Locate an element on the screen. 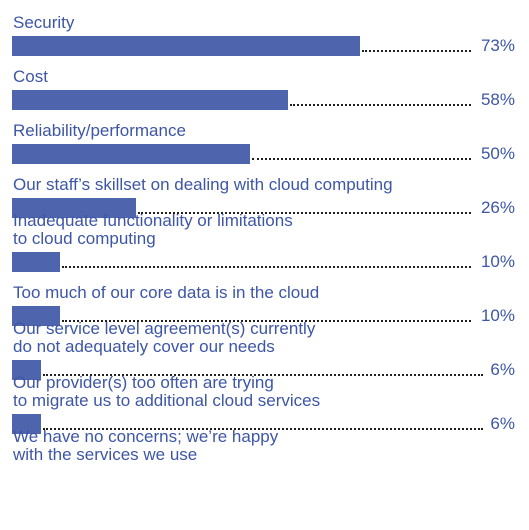  bar-label-line: Reliability/performance is located at coordinates (99, 130).